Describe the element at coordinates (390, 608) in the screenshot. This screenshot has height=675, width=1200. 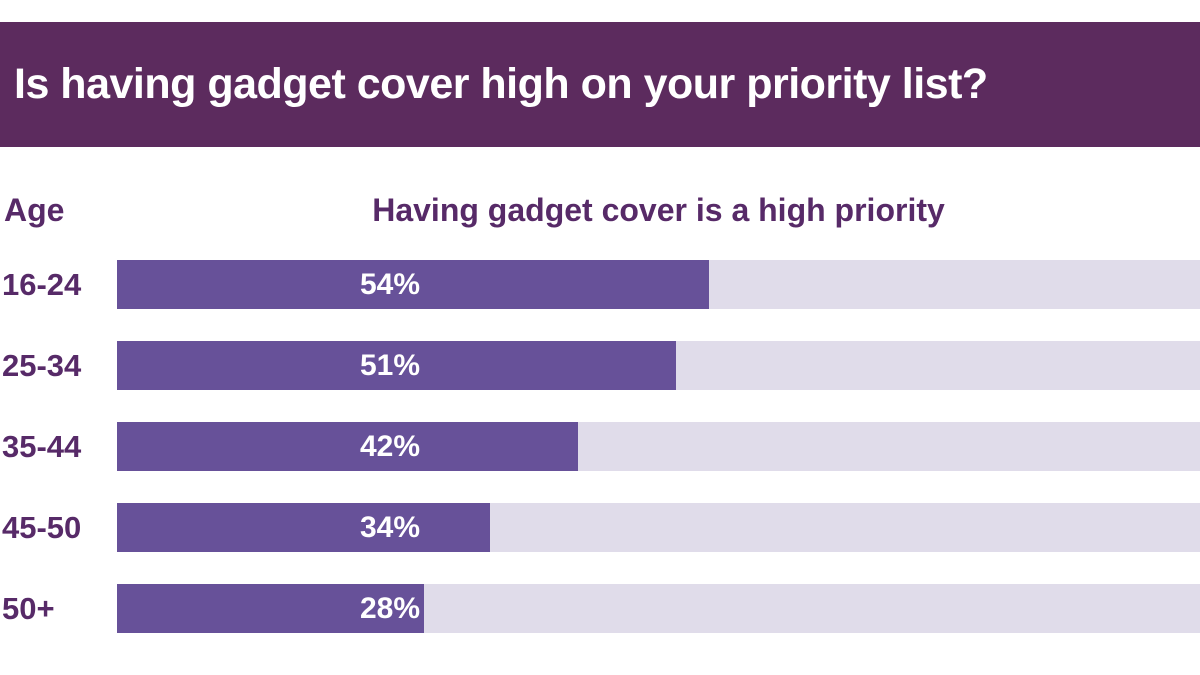
I see `bar-value-50plus: 28%` at that location.